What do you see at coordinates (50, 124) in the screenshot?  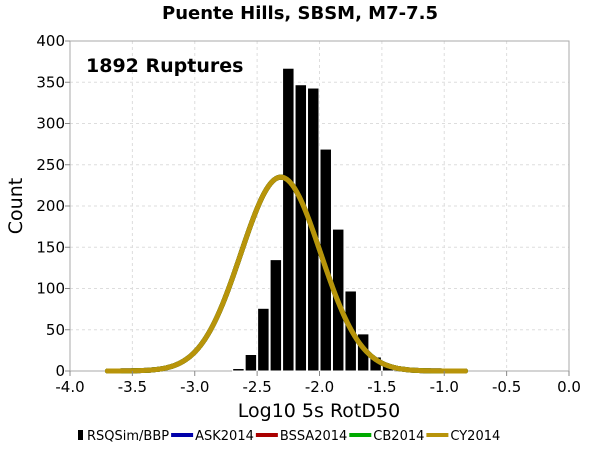 I see `y-tick-label: 300` at bounding box center [50, 124].